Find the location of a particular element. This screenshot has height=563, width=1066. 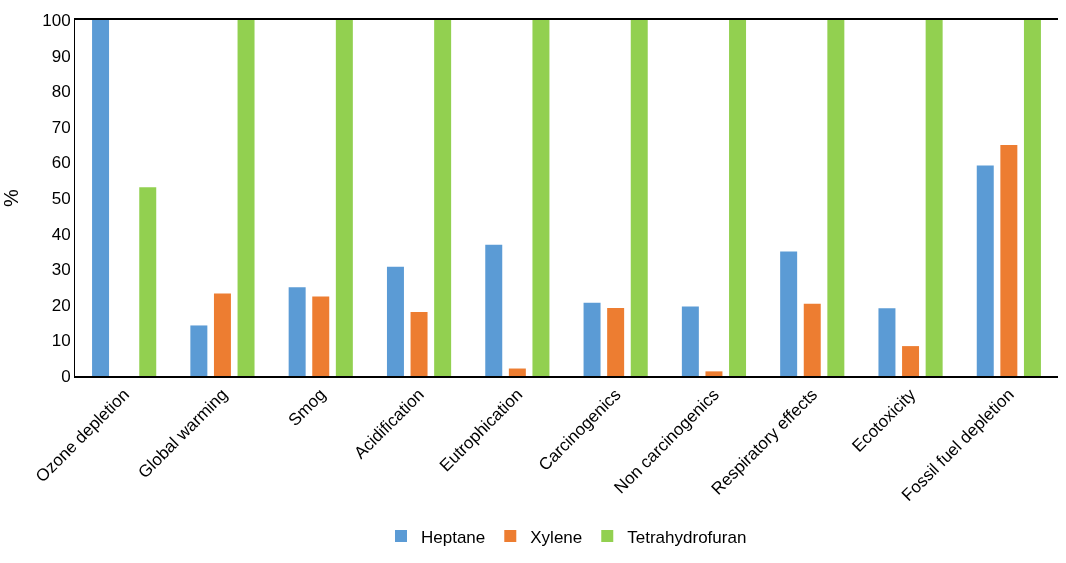

y-tick-label: 100 is located at coordinates (56, 20).